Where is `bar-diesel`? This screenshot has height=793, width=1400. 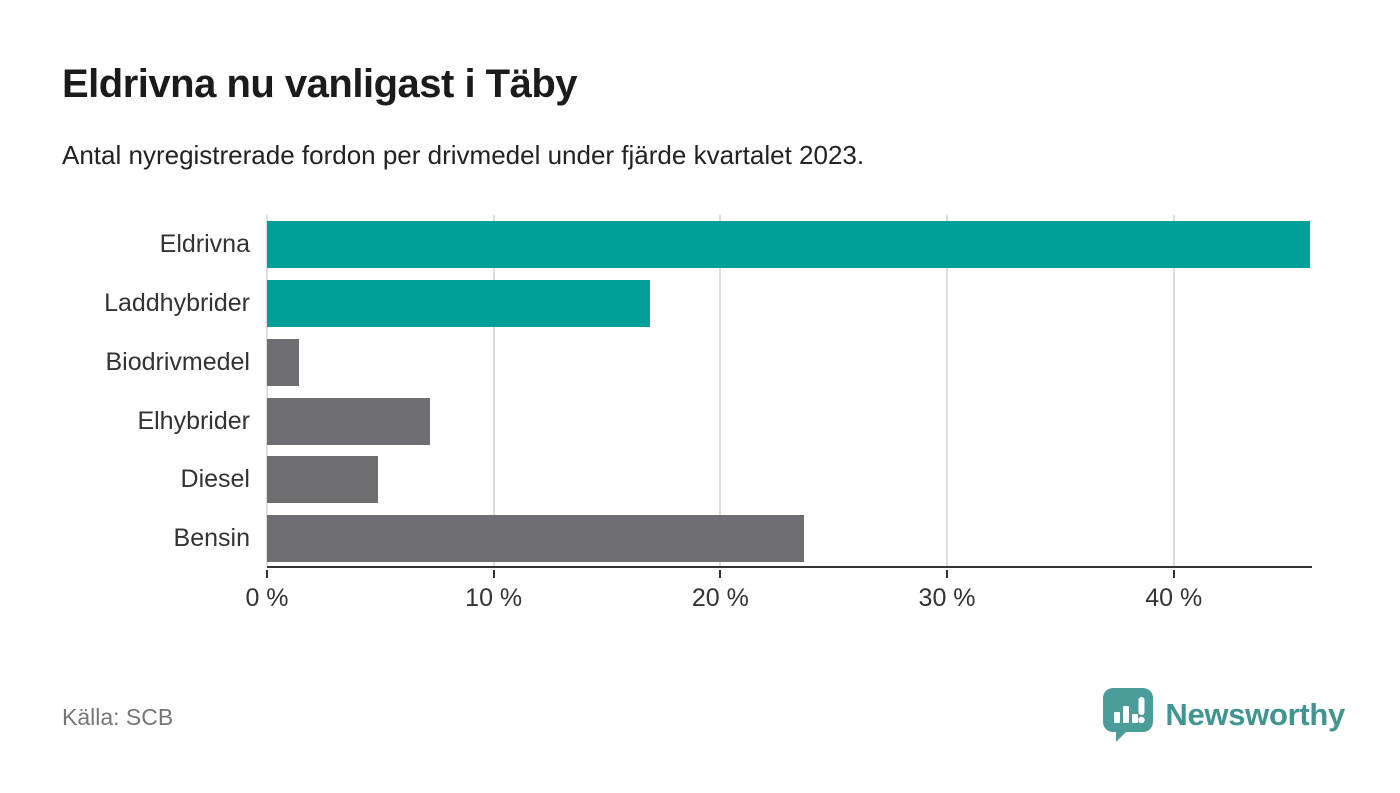
bar-diesel is located at coordinates (323, 480).